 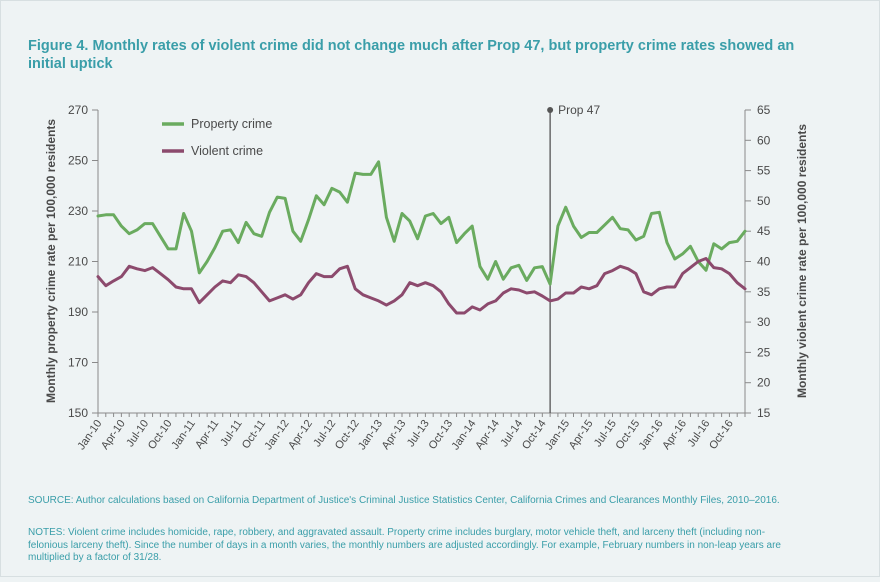 I want to click on left-tick-label: 170, so click(x=78, y=363).